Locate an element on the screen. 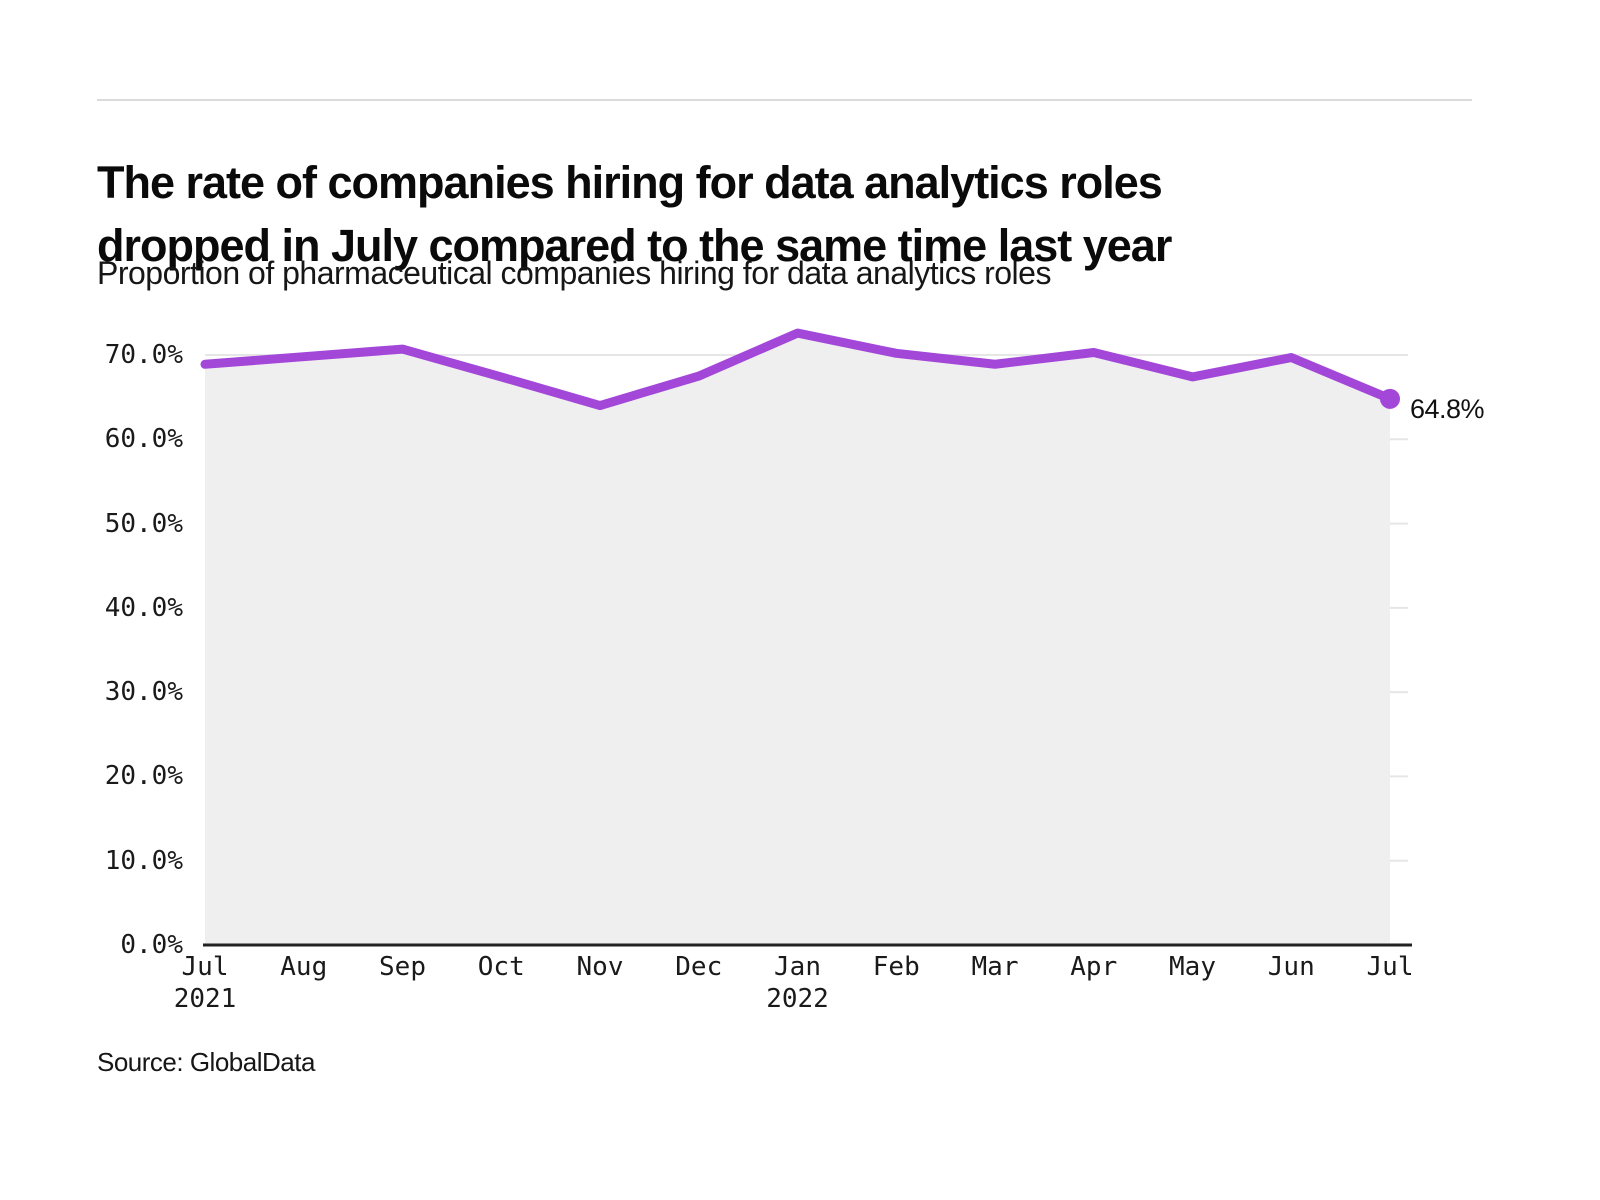 This screenshot has height=1200, width=1600. x-tick-label: Mar is located at coordinates (995, 967).